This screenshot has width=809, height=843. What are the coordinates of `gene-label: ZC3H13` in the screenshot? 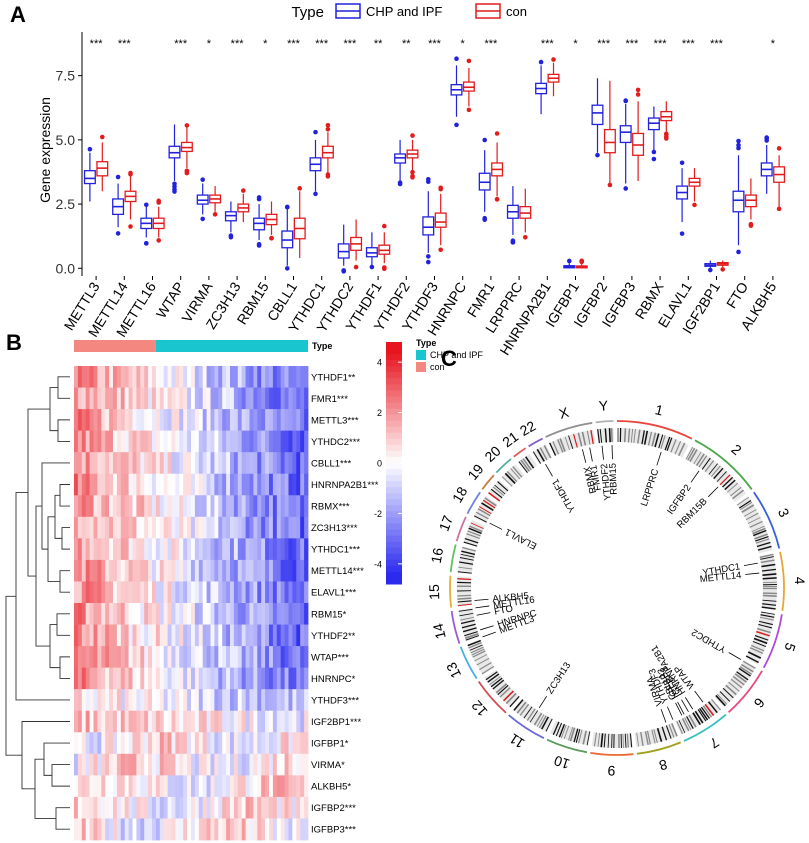 It's located at (559, 678).